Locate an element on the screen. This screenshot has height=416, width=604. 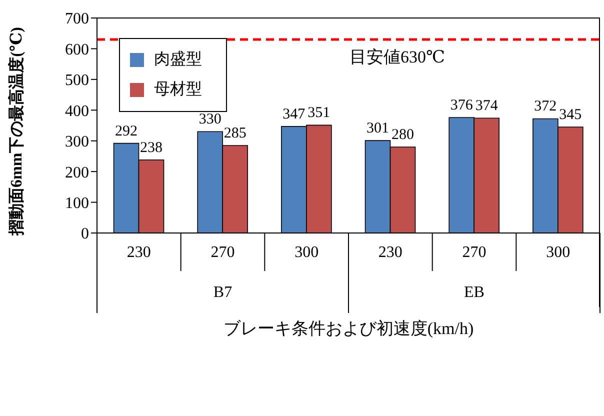
data-label: 376 is located at coordinates (462, 106).